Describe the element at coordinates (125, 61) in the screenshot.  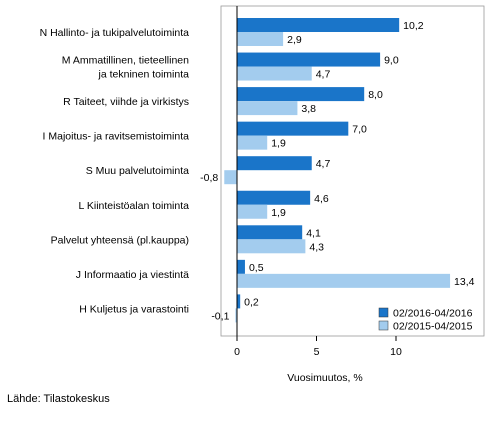
I see `category-label-line: M Ammatillinen, tieteellinen` at that location.